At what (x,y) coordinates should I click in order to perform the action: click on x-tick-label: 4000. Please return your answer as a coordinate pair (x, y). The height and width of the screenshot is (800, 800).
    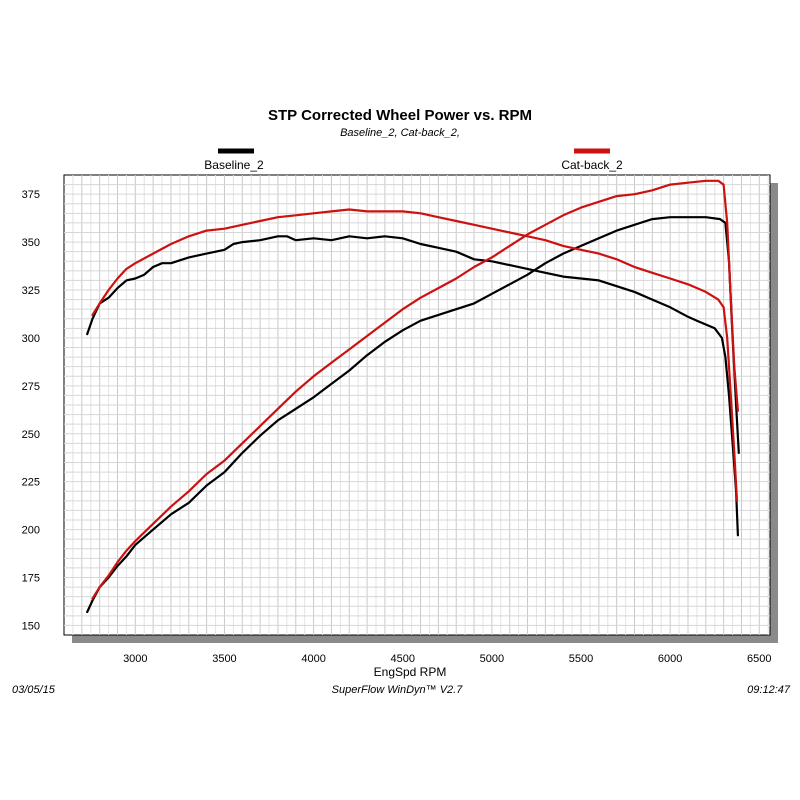
    Looking at the image, I should click on (313, 659).